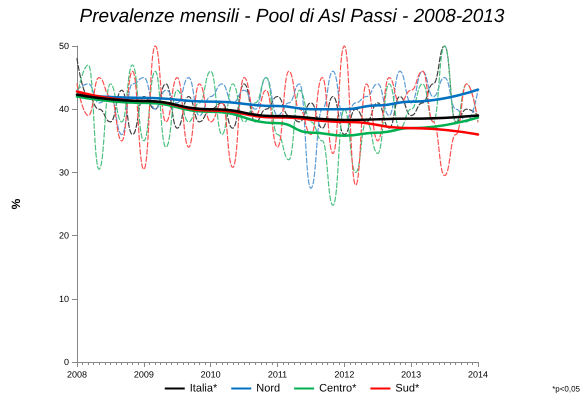 Image resolution: width=584 pixels, height=401 pixels. What do you see at coordinates (63, 235) in the screenshot?
I see `y-tick-label: 20` at bounding box center [63, 235].